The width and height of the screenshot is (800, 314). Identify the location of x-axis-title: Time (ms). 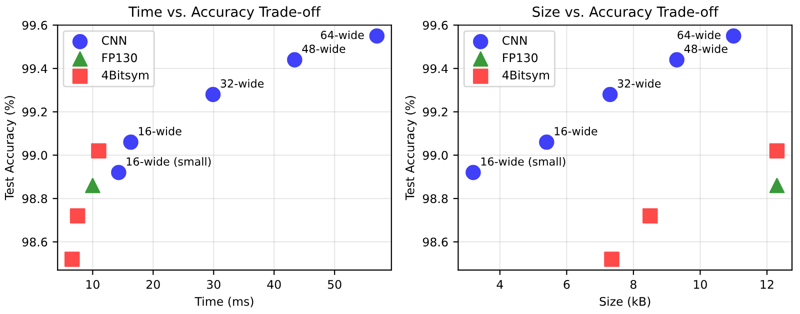
(224, 302).